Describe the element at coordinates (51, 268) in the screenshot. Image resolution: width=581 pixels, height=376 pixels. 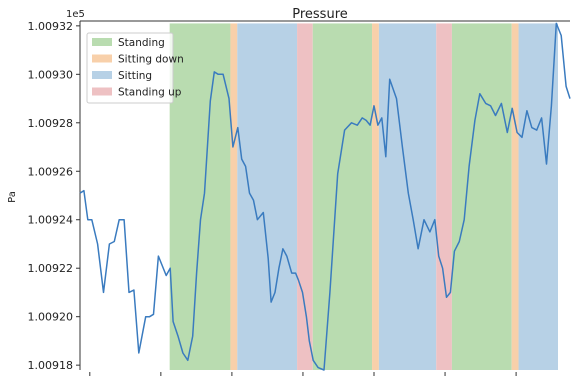
I see `y-tick-label: 1.00922` at that location.